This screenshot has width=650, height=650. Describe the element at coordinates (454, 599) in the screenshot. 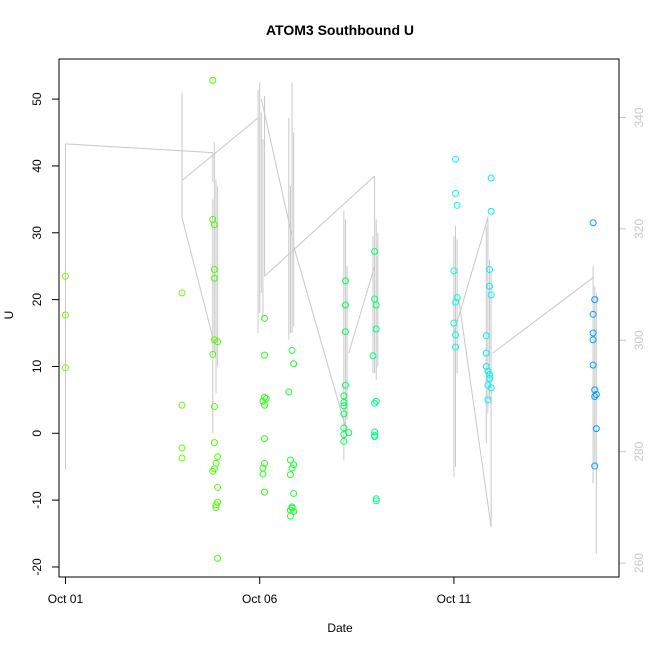

I see `x-tick-label: Oct 11` at that location.